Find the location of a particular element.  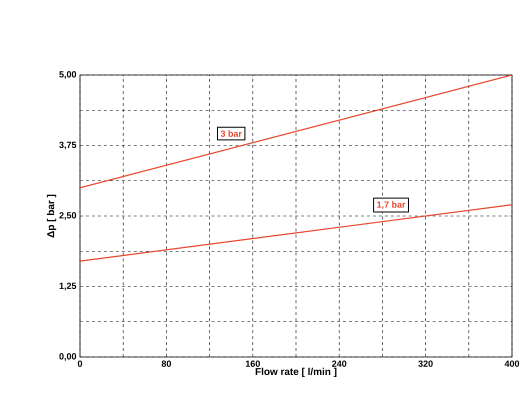

y-tick-label: 5,00 is located at coordinates (67, 75).